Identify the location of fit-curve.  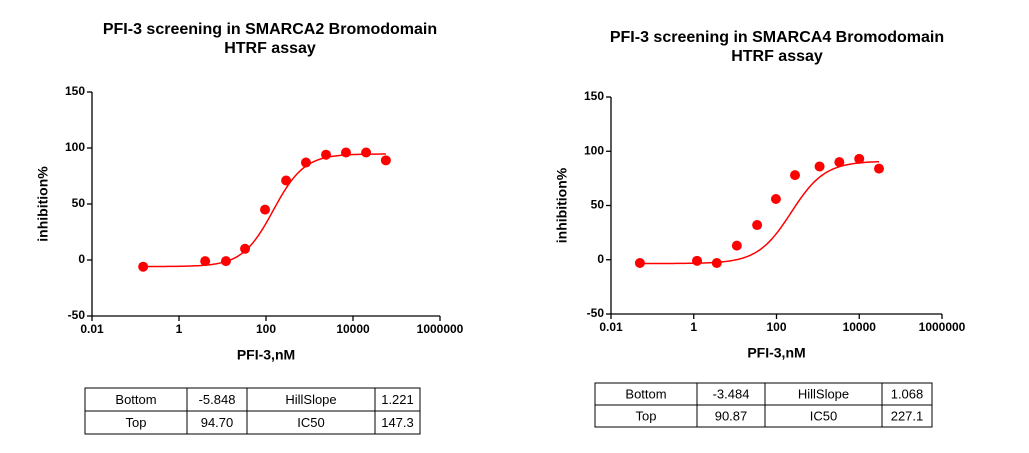
(759, 212).